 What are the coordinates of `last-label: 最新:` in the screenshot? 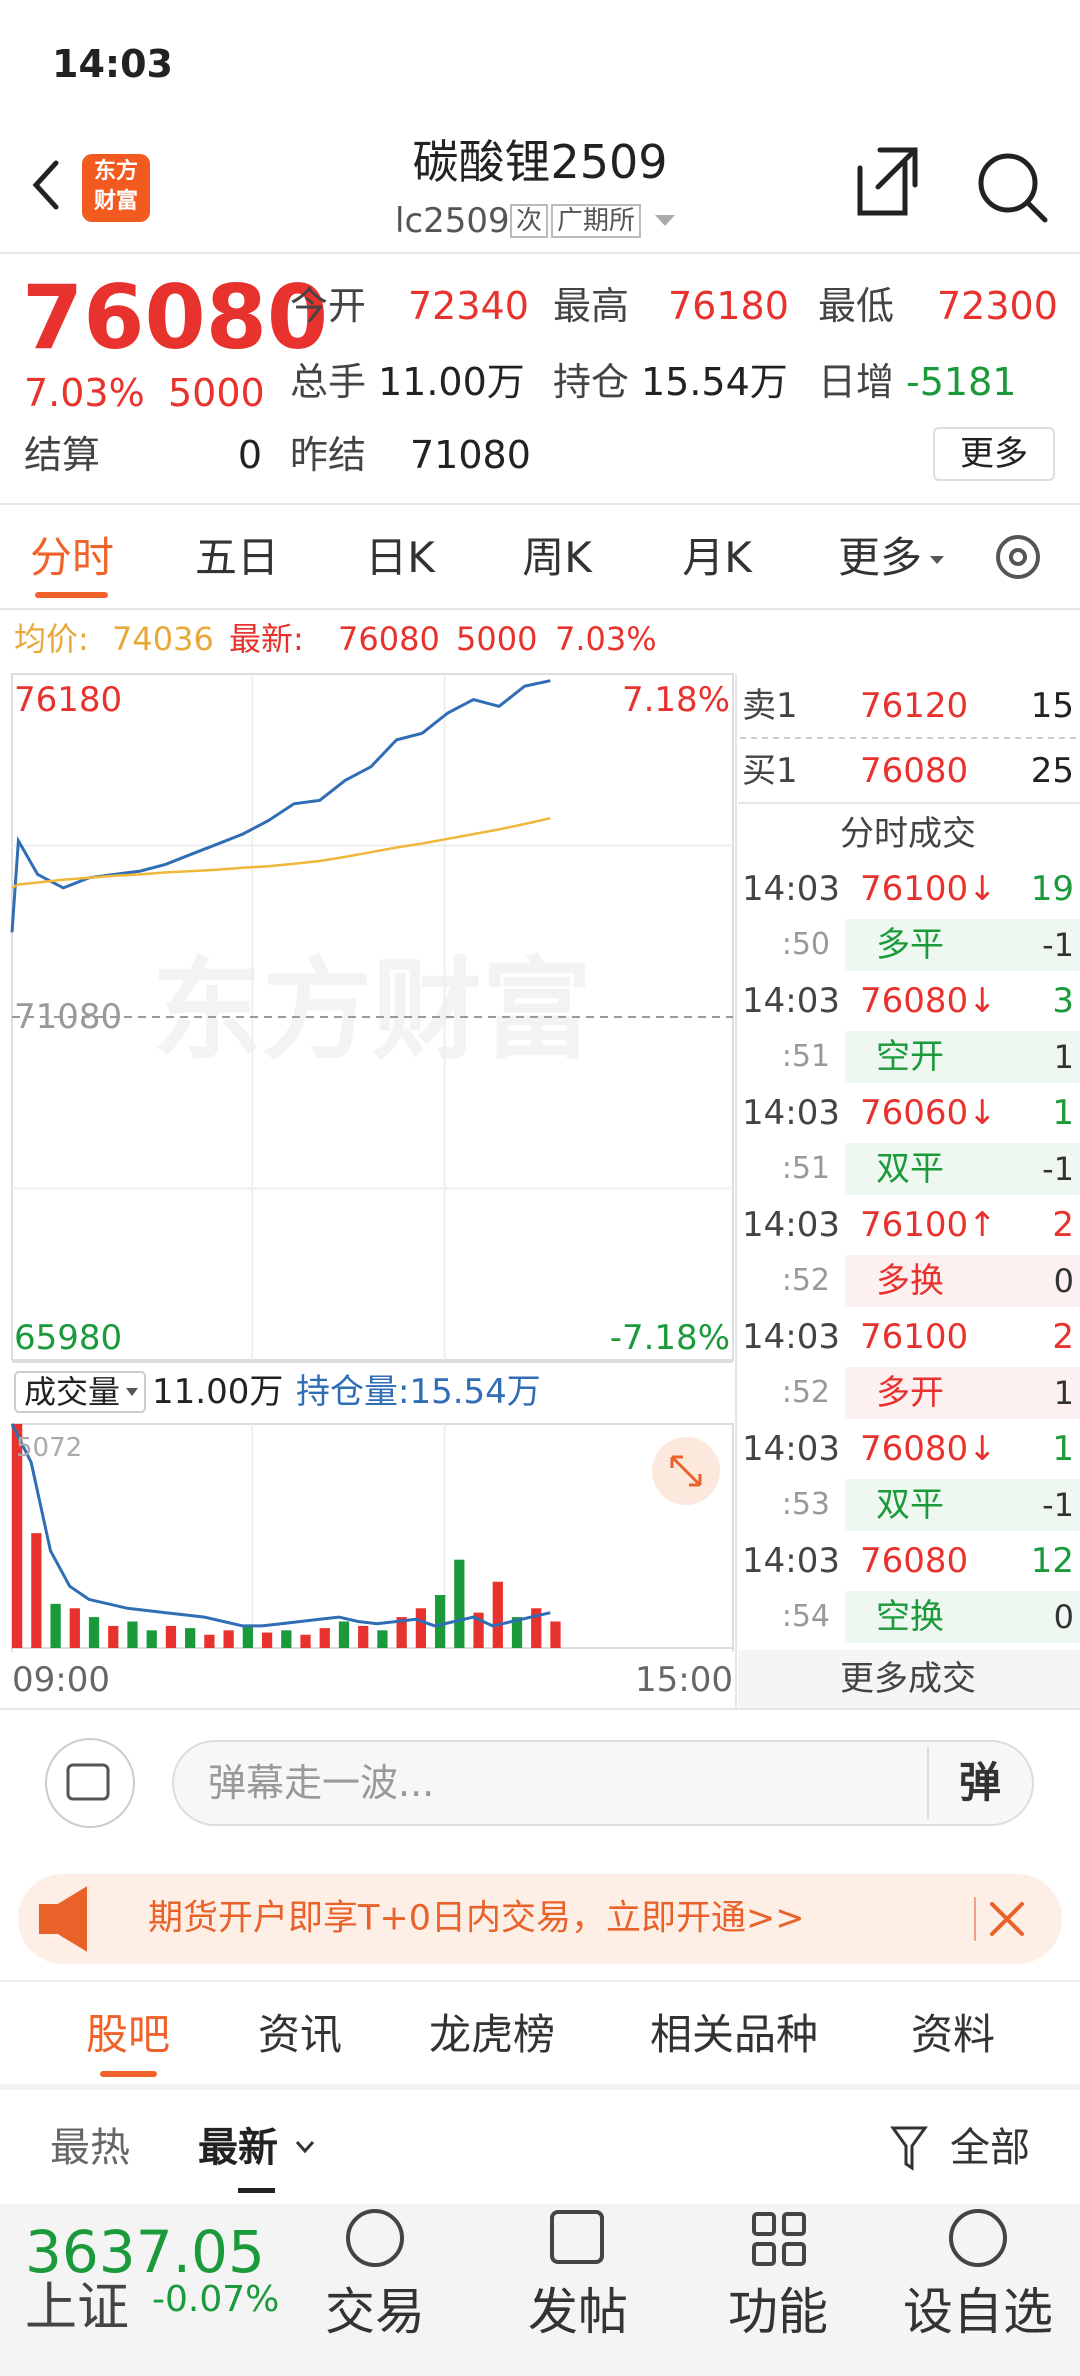 It's located at (266, 639).